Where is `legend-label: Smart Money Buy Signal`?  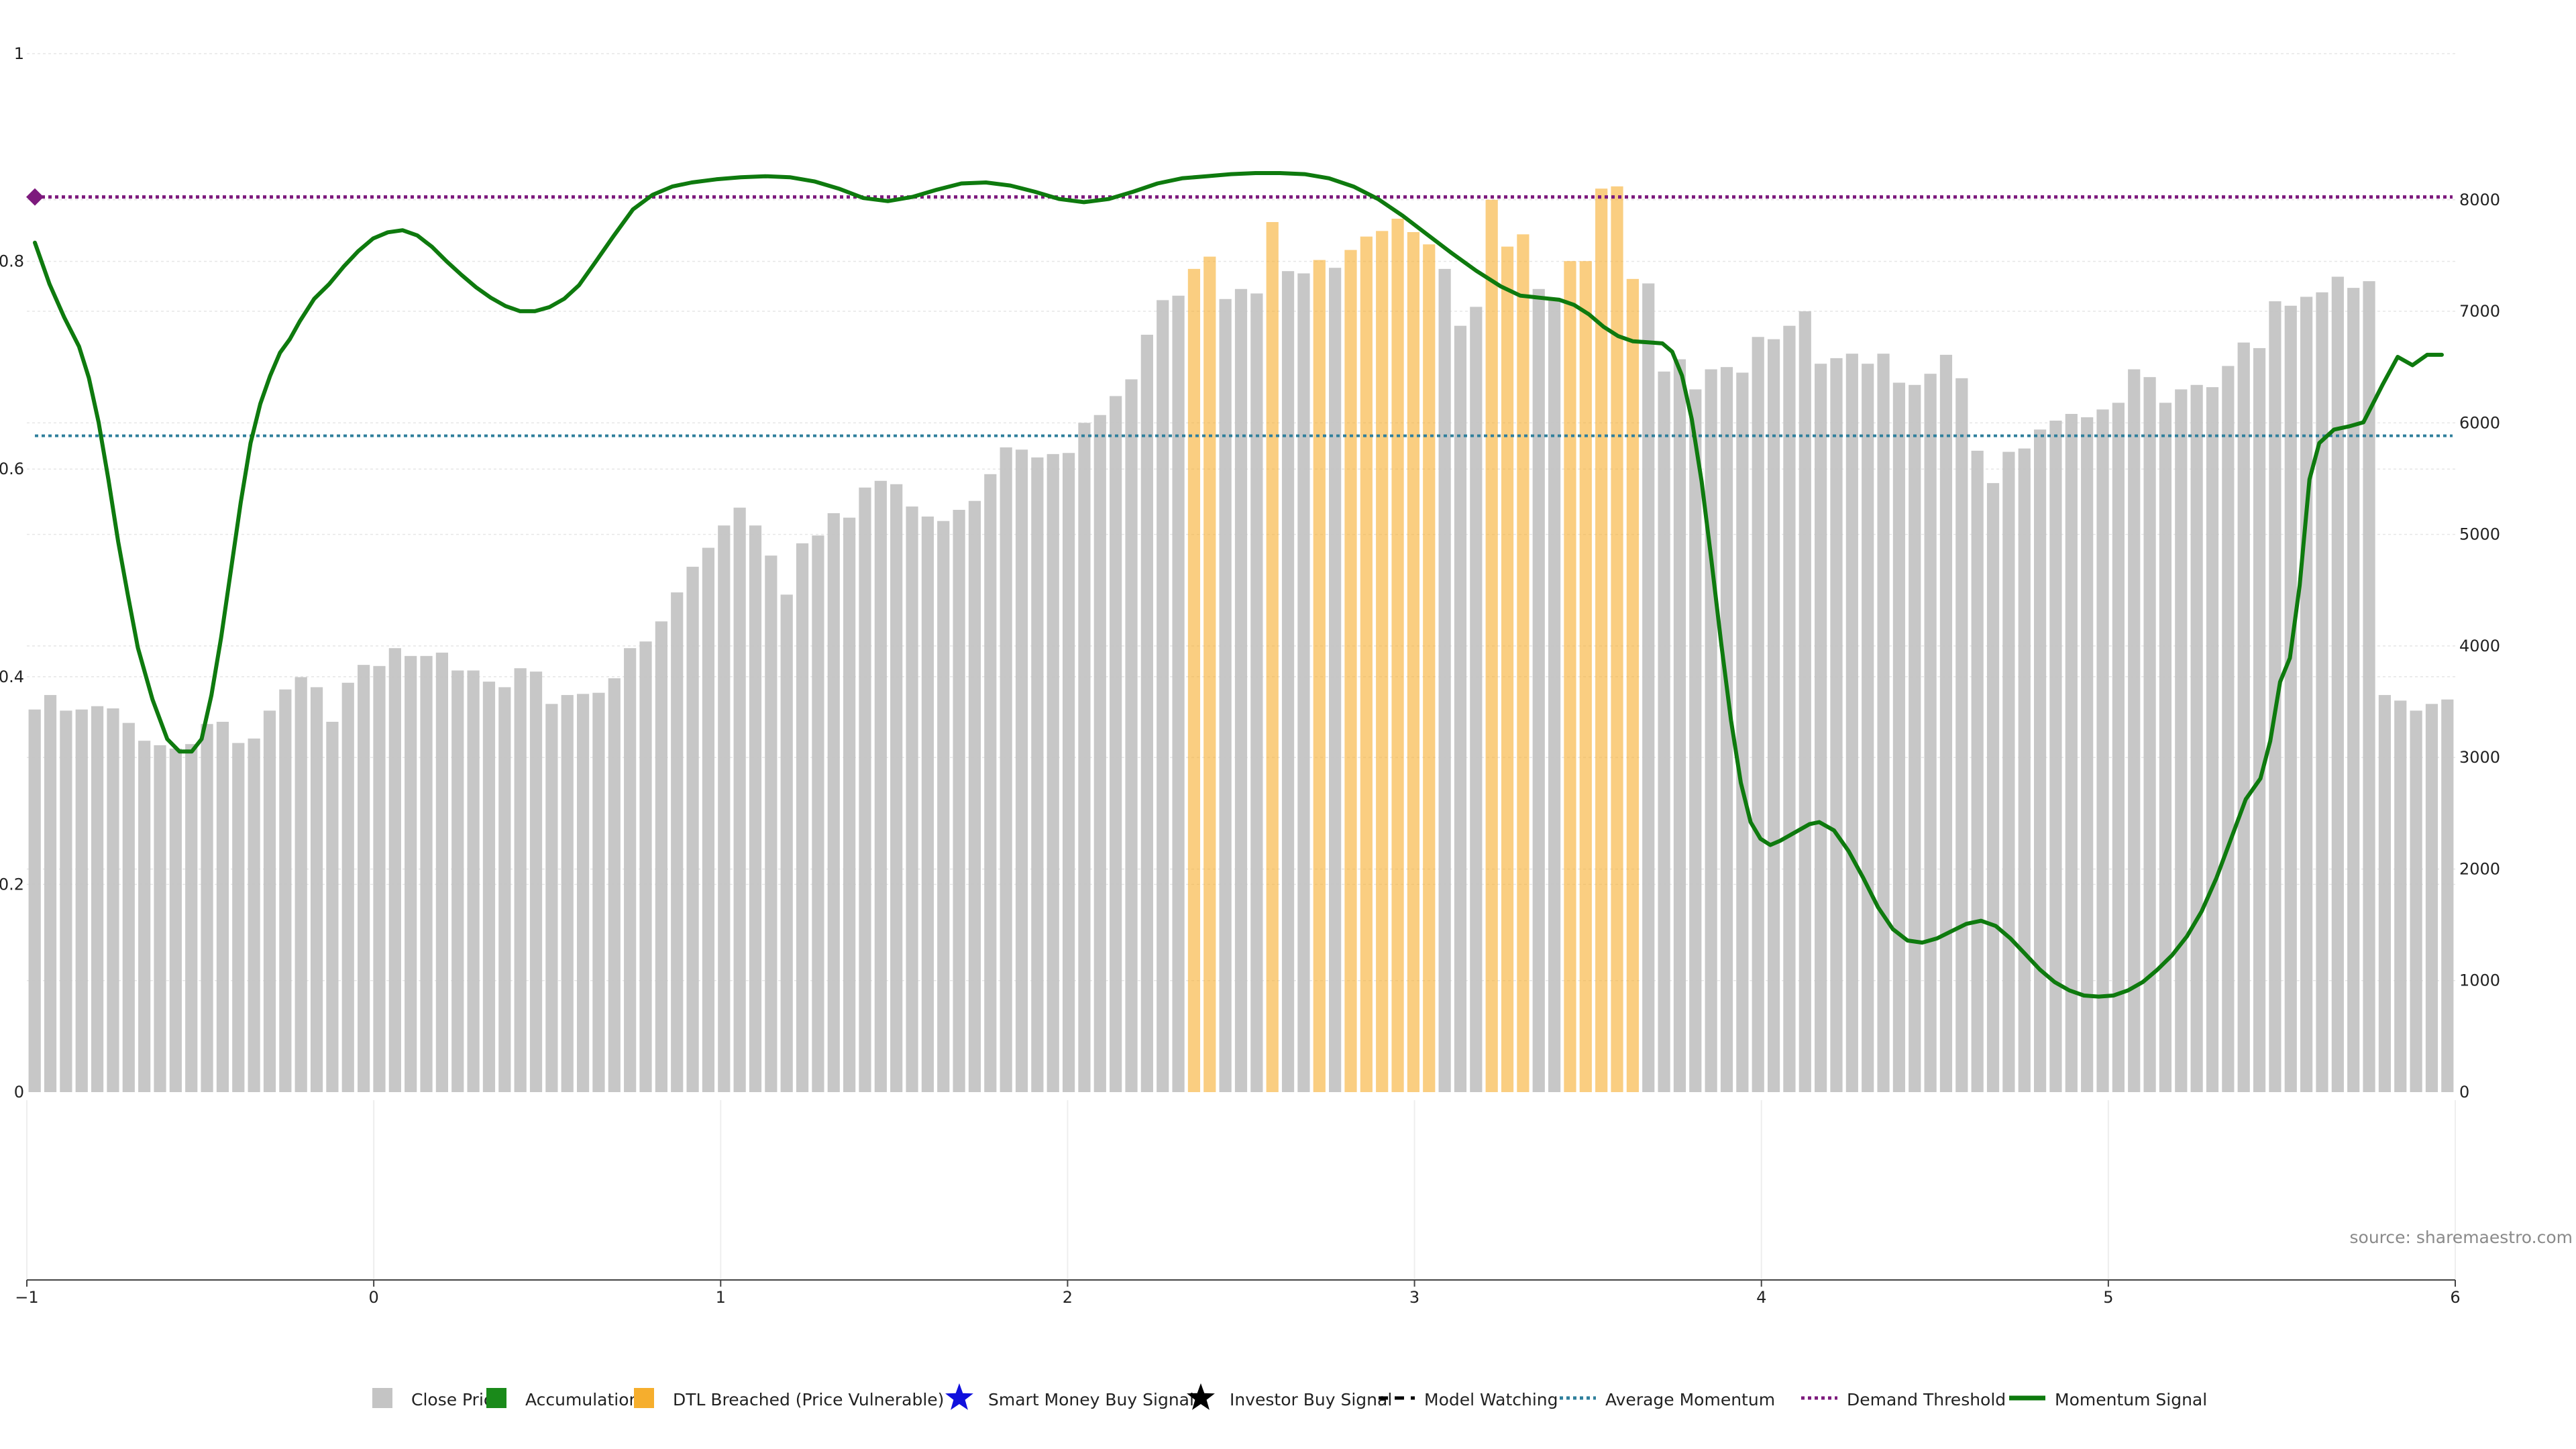
legend-label: Smart Money Buy Signal is located at coordinates (1091, 1399).